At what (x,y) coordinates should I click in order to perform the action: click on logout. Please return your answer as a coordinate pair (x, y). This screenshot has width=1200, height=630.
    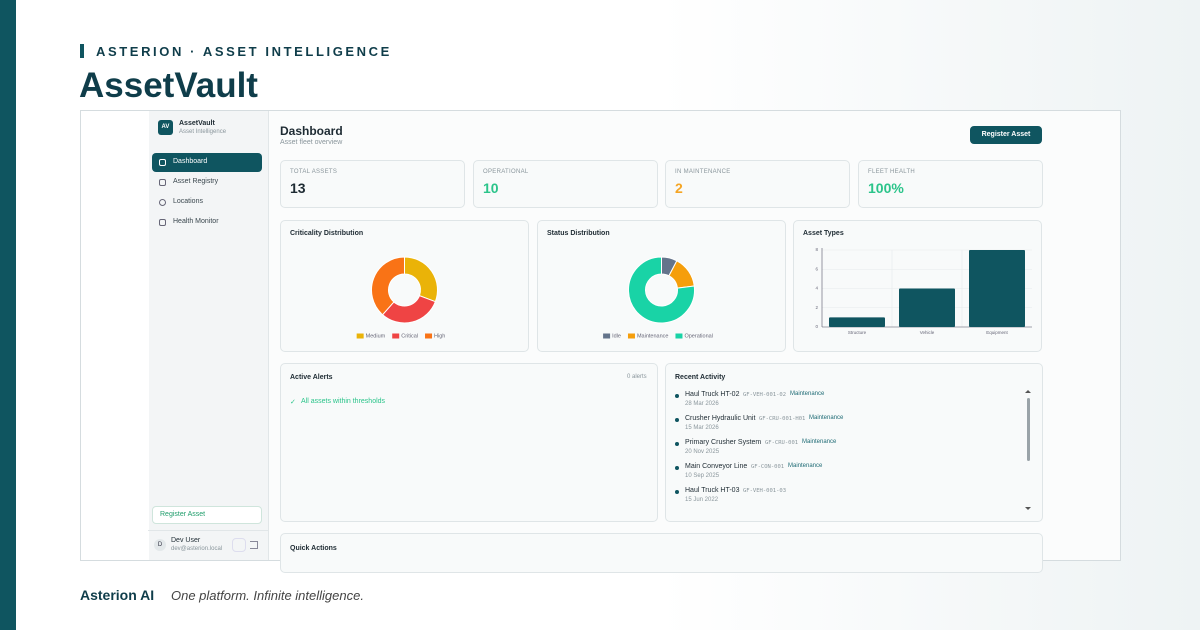
    Looking at the image, I should click on (254, 545).